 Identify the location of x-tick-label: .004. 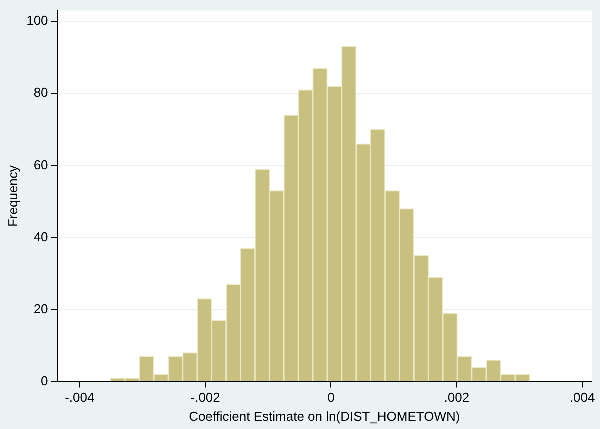
(583, 398).